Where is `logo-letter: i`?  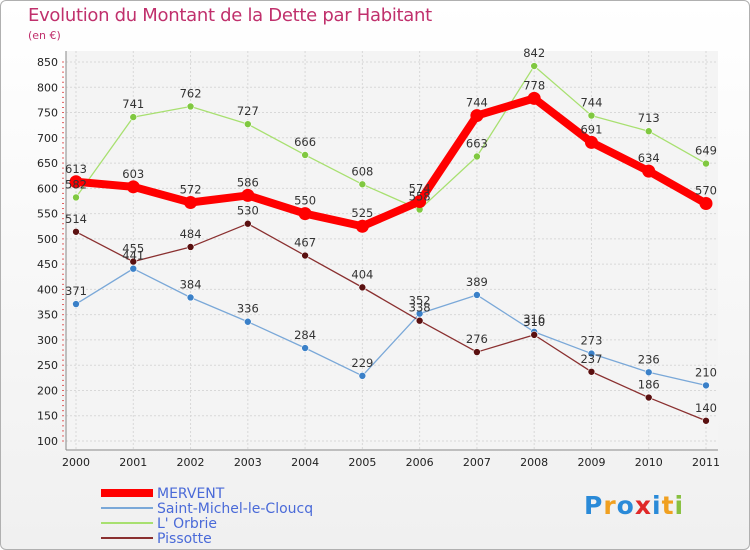
logo-letter: i is located at coordinates (657, 505).